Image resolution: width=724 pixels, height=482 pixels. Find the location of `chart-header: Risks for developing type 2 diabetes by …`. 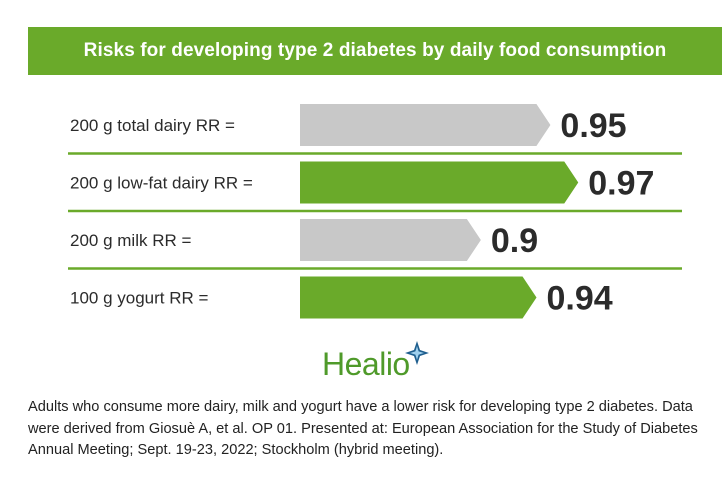

chart-header: Risks for developing type 2 diabetes by … is located at coordinates (375, 51).